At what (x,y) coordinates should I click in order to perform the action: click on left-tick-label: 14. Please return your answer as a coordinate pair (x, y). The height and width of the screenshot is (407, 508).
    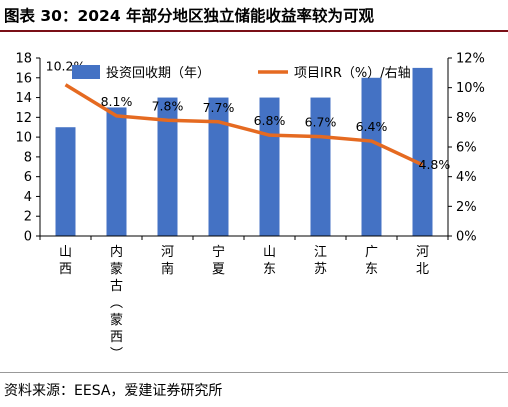
    Looking at the image, I should click on (23, 98).